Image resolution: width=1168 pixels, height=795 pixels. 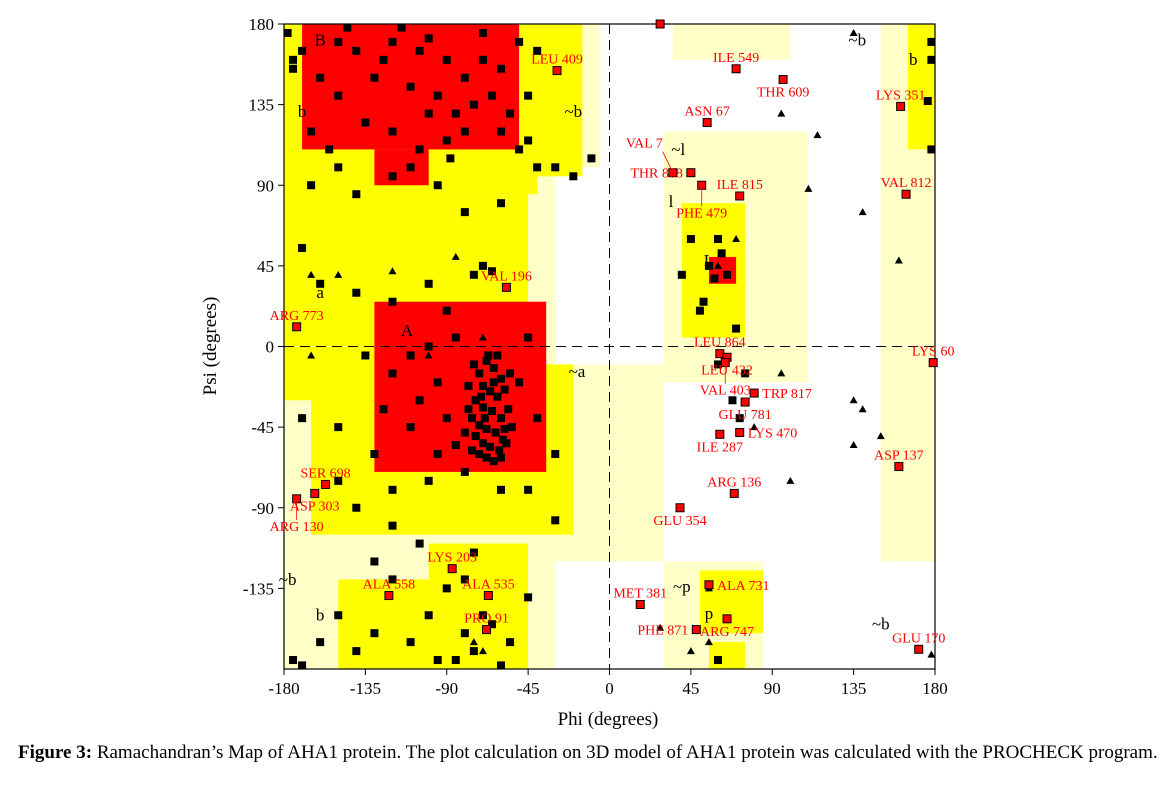 I want to click on outlier-label: LEU 432, so click(x=727, y=370).